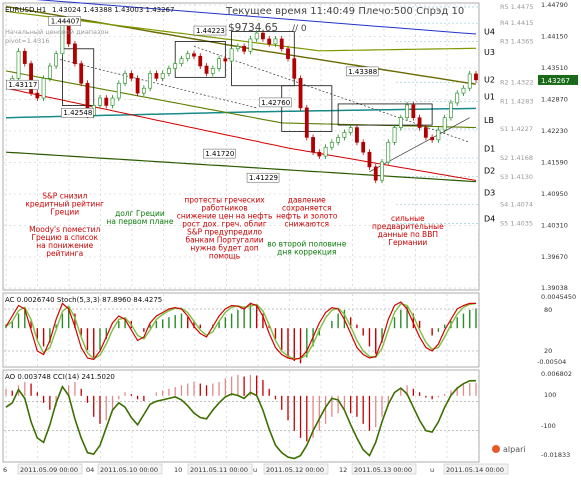 This screenshot has width=581, height=484. I want to click on price-tick: 1.43510, so click(554, 68).